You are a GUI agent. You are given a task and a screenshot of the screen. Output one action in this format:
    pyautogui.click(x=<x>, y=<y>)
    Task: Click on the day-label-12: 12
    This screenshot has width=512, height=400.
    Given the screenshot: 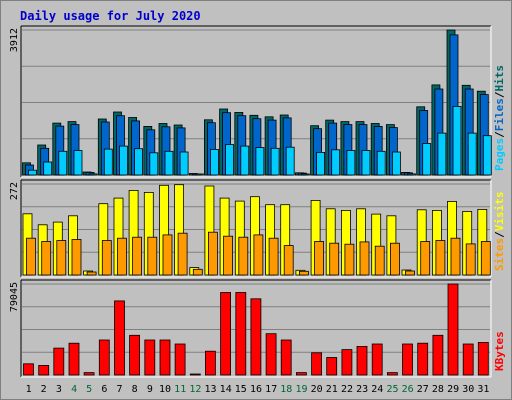 What is the action you would take?
    pyautogui.click(x=195, y=389)
    